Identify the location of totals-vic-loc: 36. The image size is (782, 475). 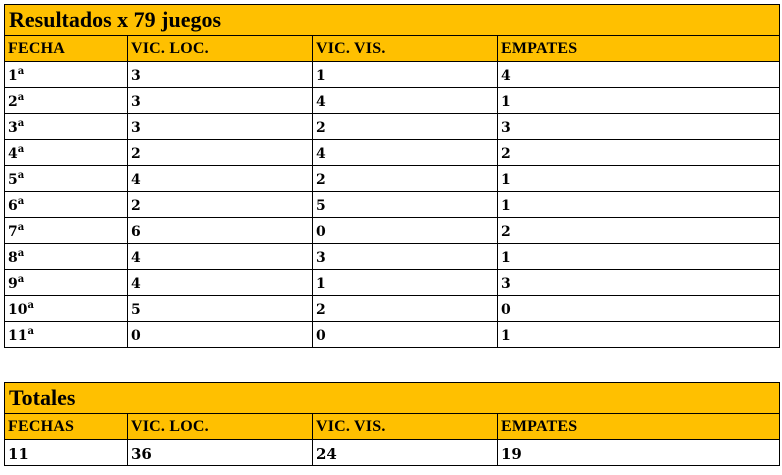
(220, 452).